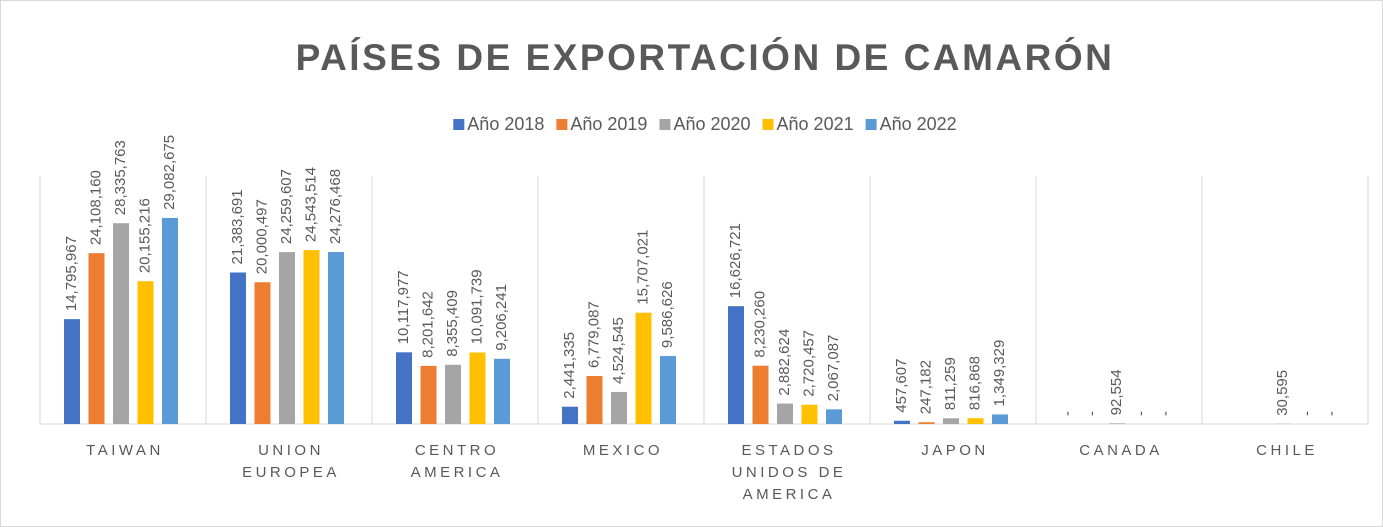  Describe the element at coordinates (1121, 450) in the screenshot. I see `x-tick-label: CANADA` at that location.